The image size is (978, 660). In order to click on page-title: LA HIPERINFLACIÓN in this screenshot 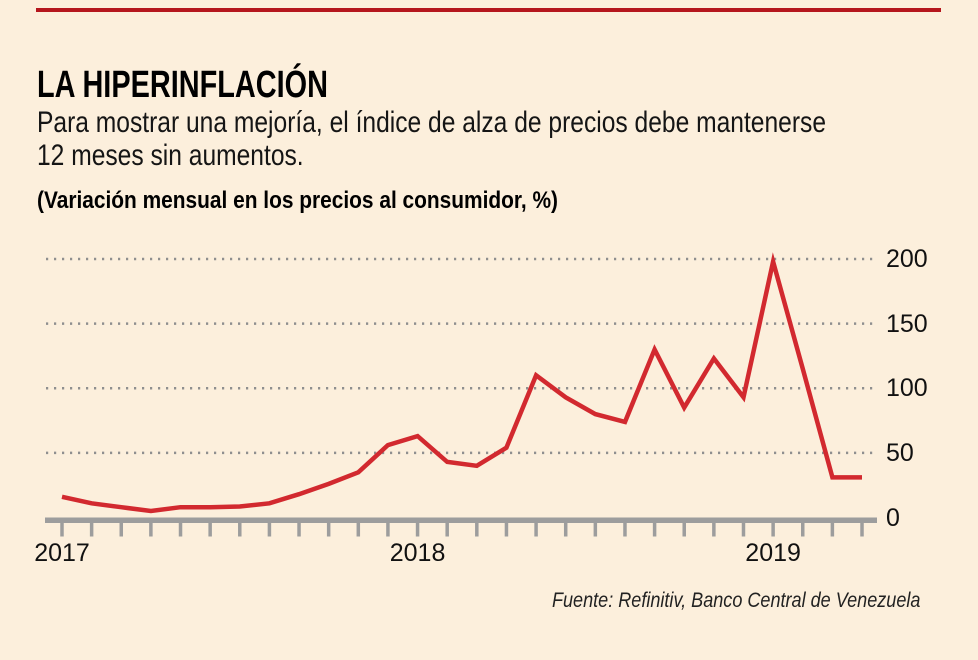, I will do `click(228, 85)`.